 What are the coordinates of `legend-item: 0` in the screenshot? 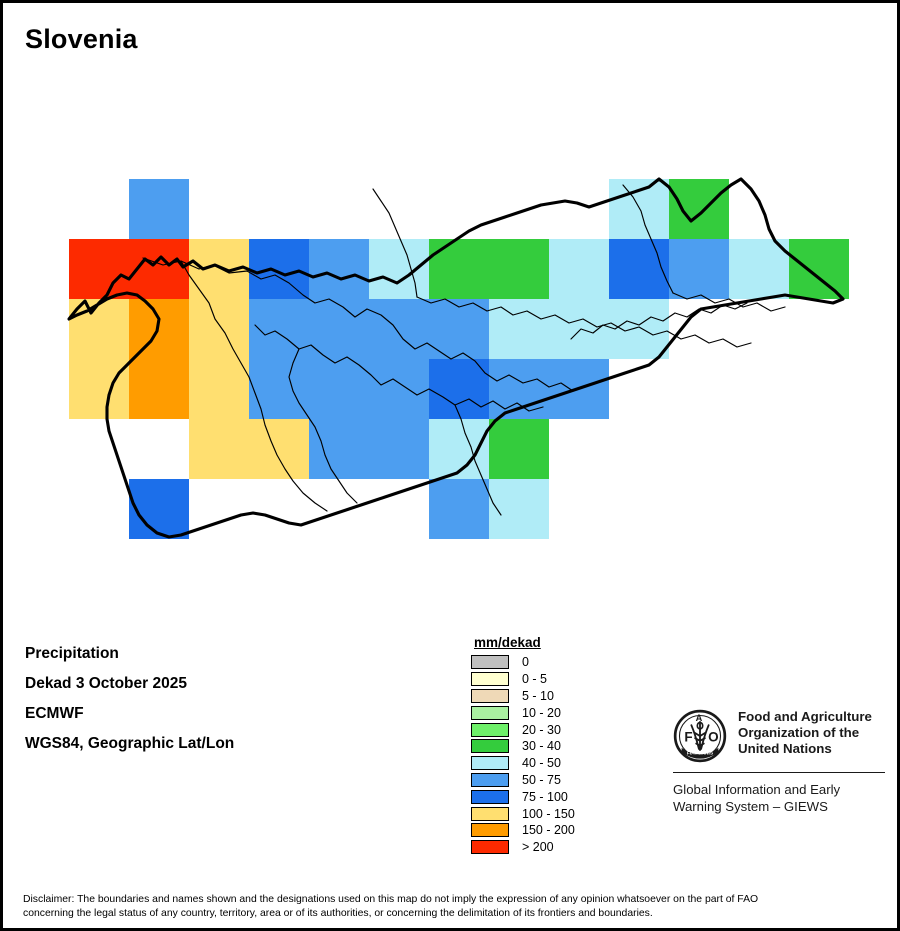 It's located at (523, 662).